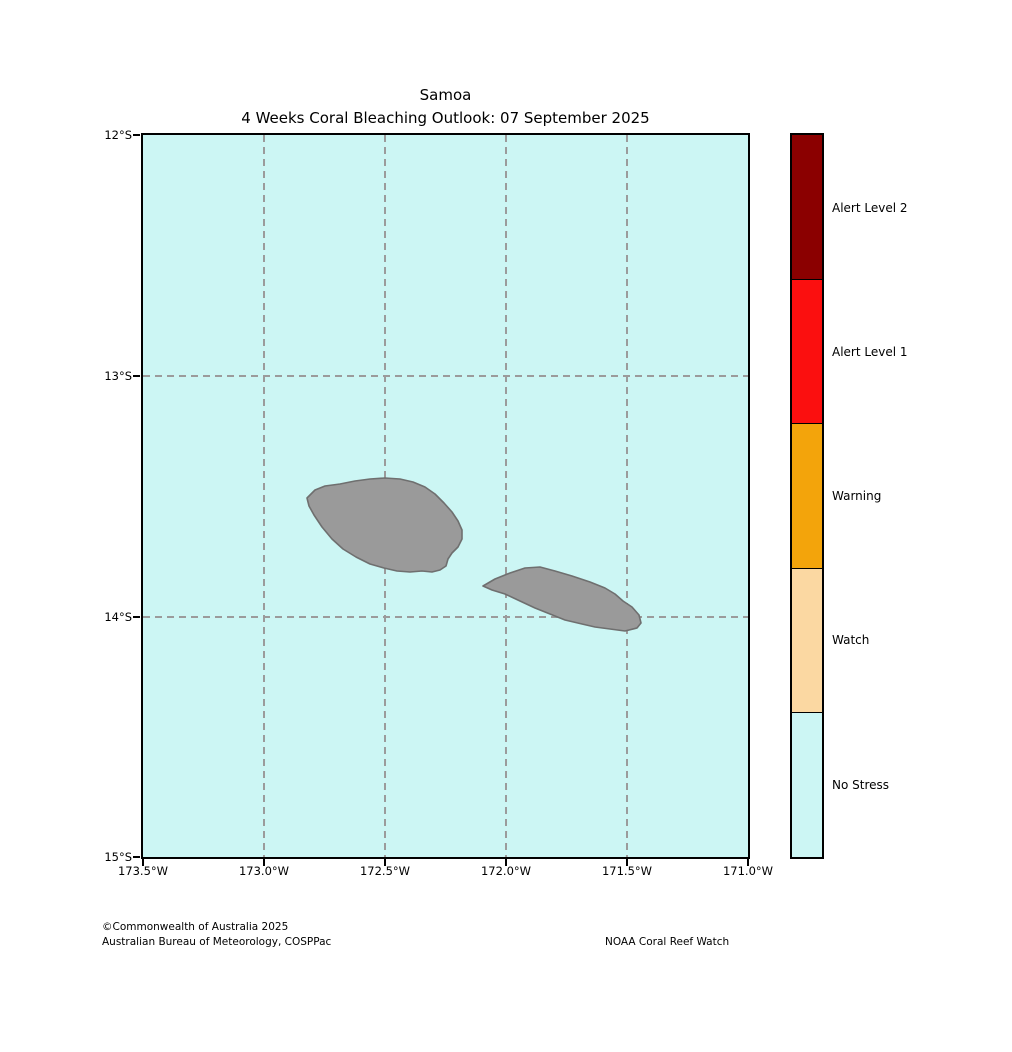 This screenshot has height=1052, width=1012. What do you see at coordinates (385, 871) in the screenshot?
I see `x-axis-label: 172.5°W` at bounding box center [385, 871].